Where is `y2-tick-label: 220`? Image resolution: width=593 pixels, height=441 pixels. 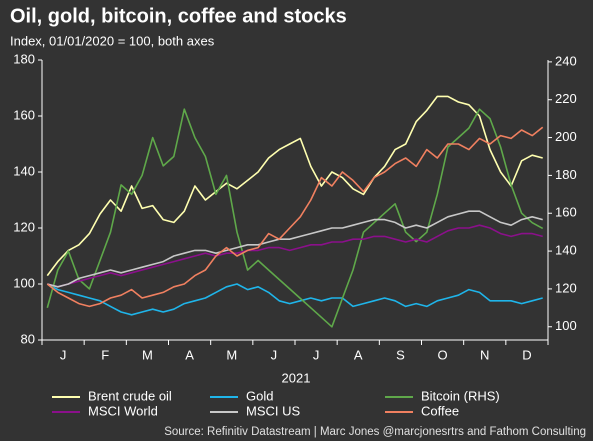
y2-tick-label: 220 is located at coordinates (566, 98).